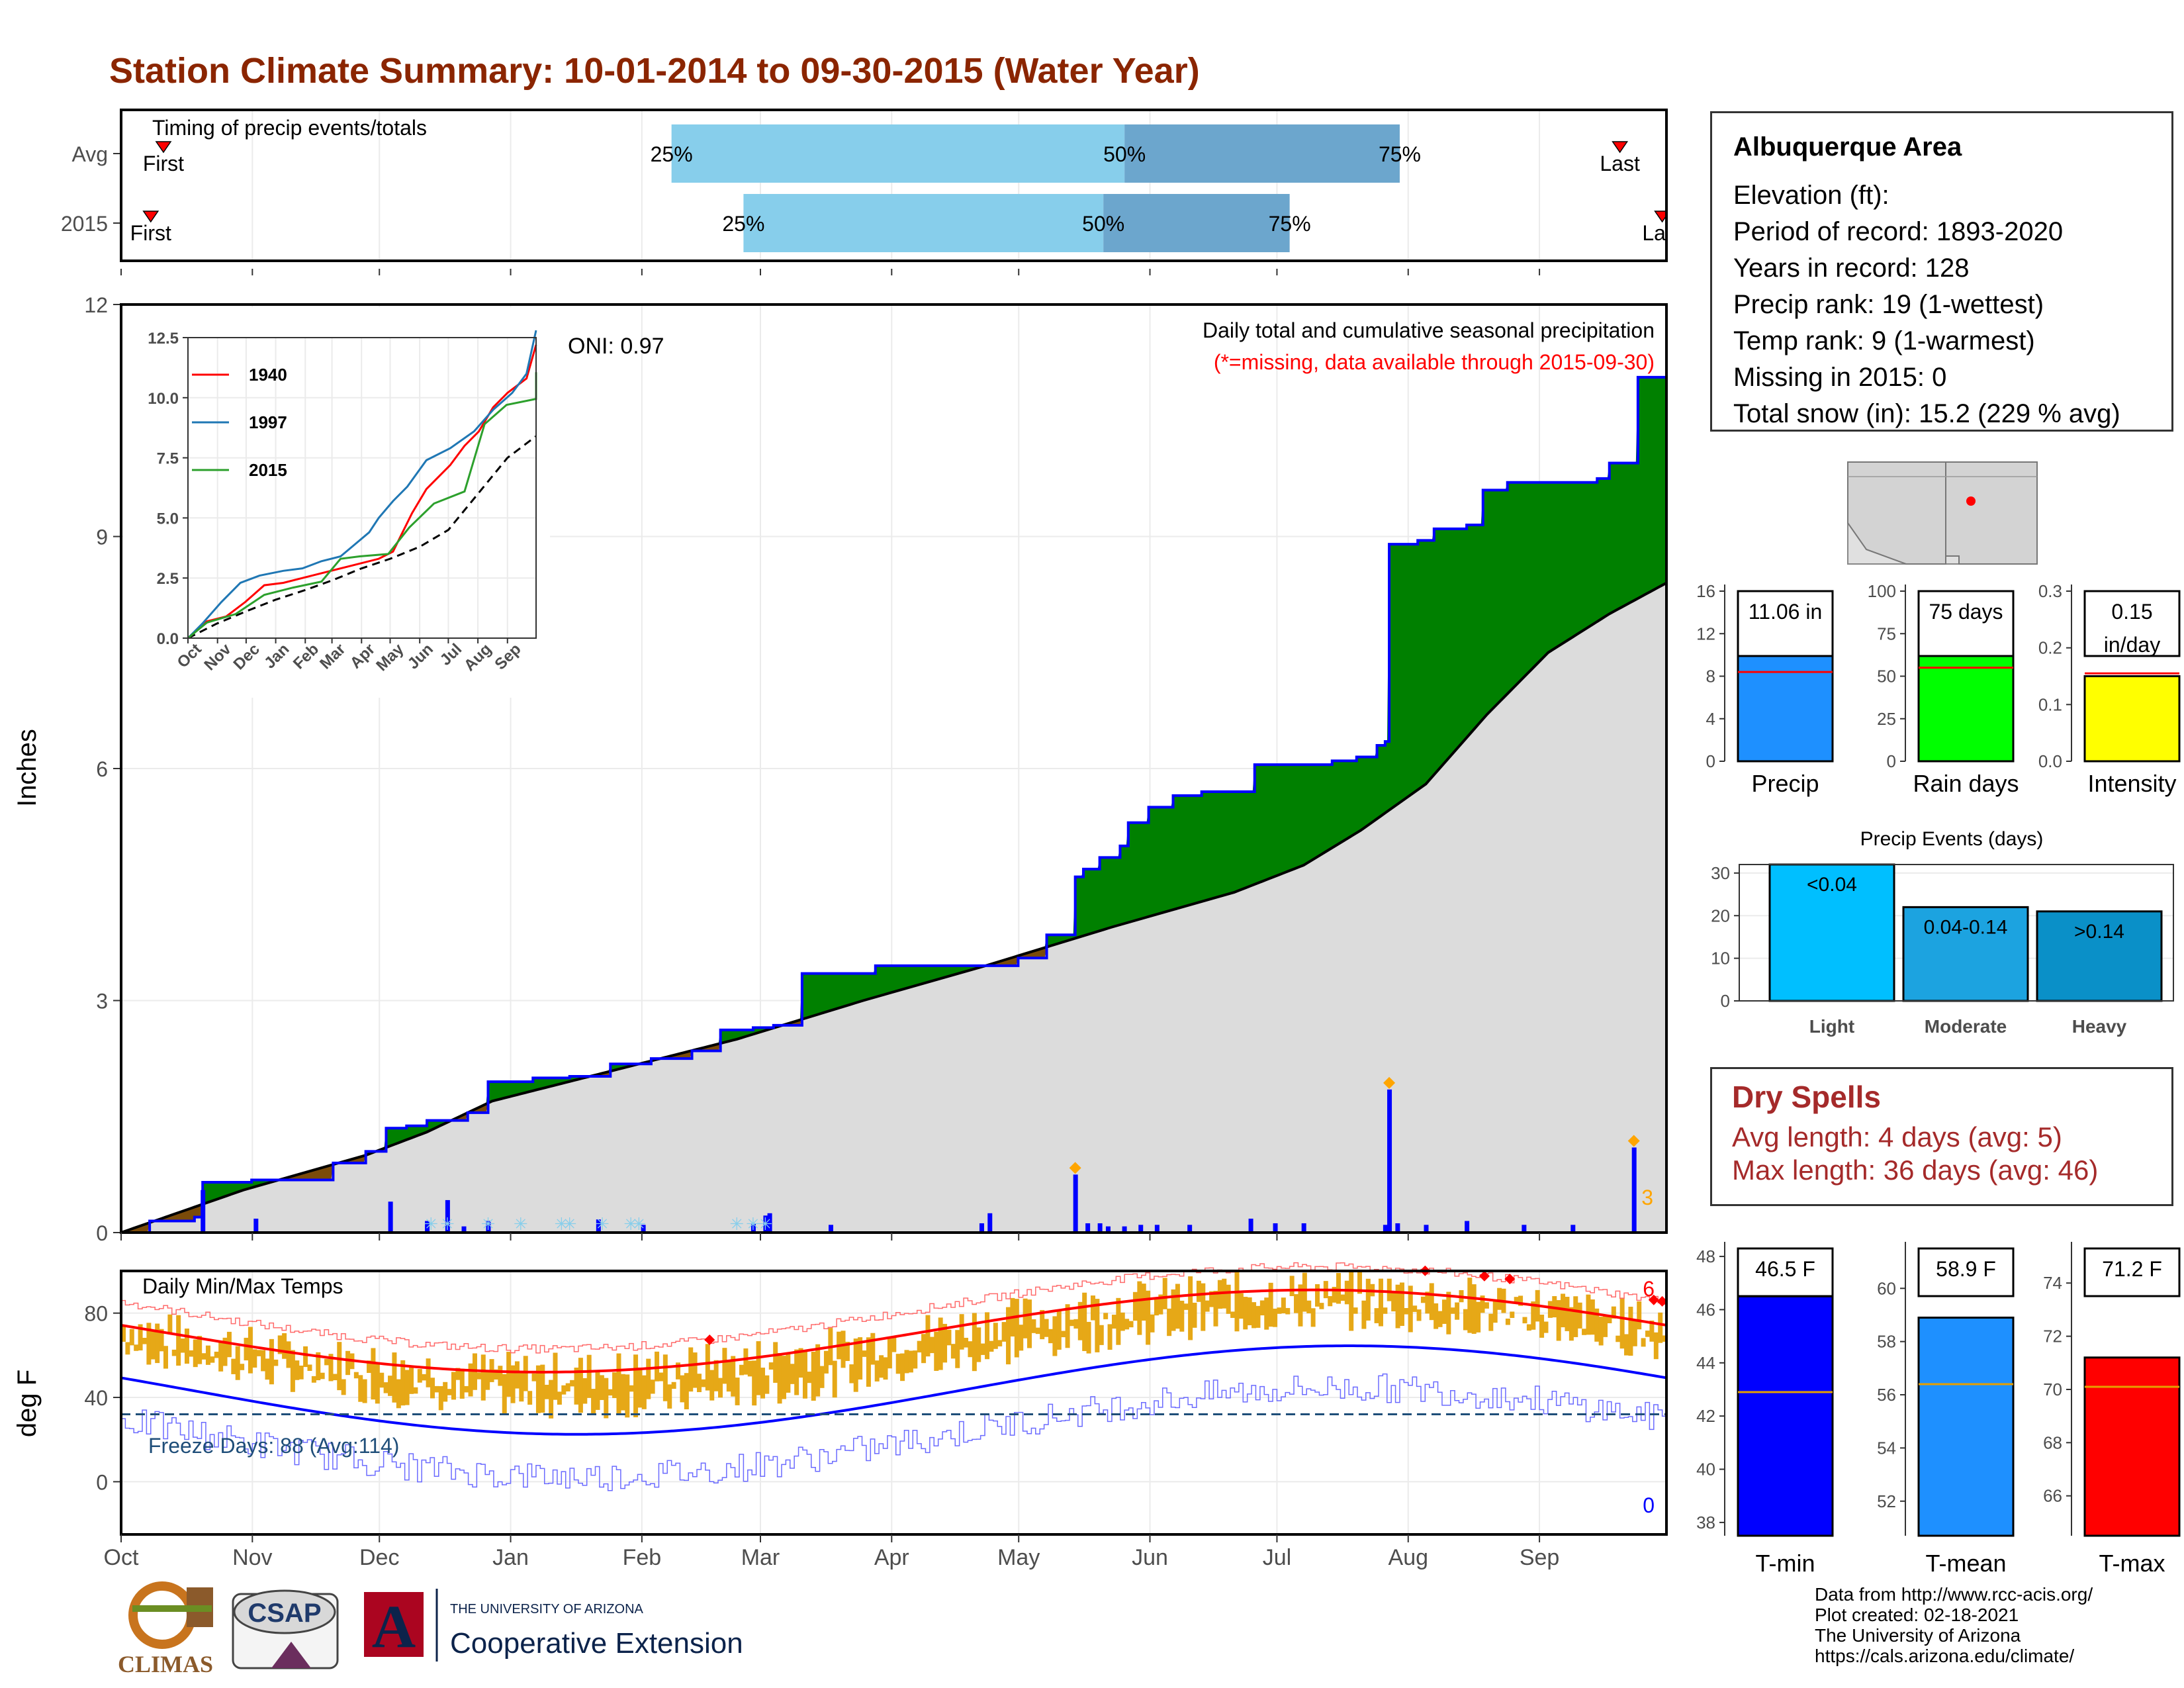 This screenshot has height=1688, width=2184. What do you see at coordinates (1786, 612) in the screenshot?
I see `summary-value-label: 11.06 in` at bounding box center [1786, 612].